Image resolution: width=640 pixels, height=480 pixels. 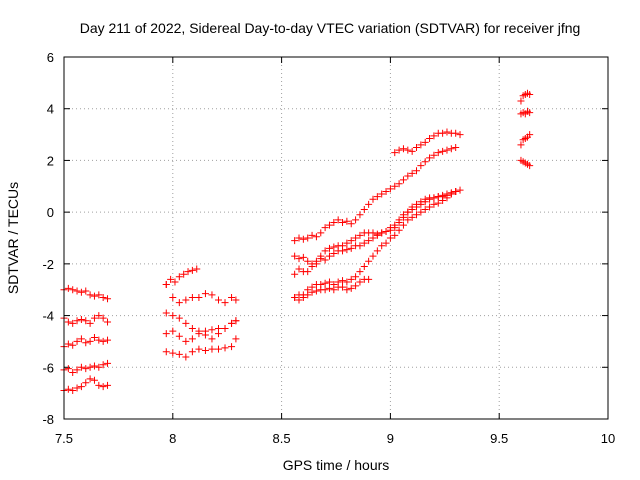 I want to click on x-tick-label: 9, so click(x=390, y=438).